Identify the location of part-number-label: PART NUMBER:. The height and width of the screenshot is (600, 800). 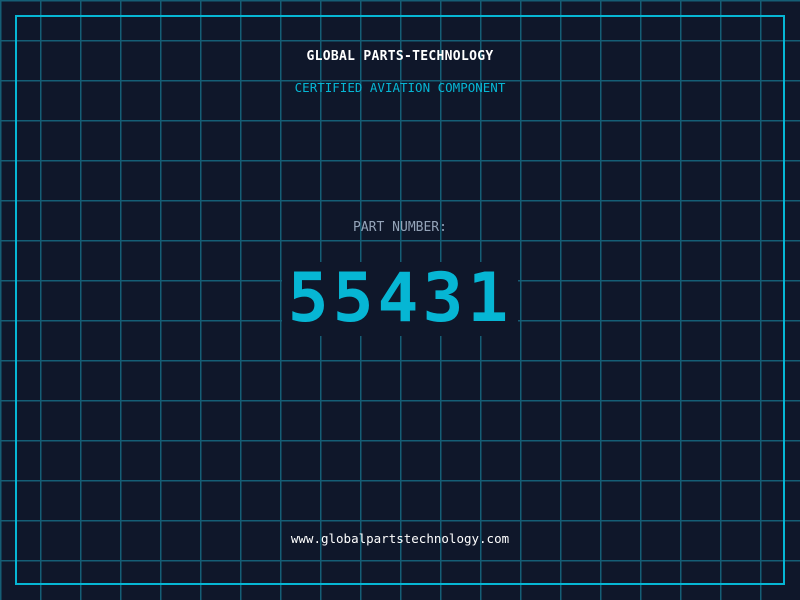
(400, 227).